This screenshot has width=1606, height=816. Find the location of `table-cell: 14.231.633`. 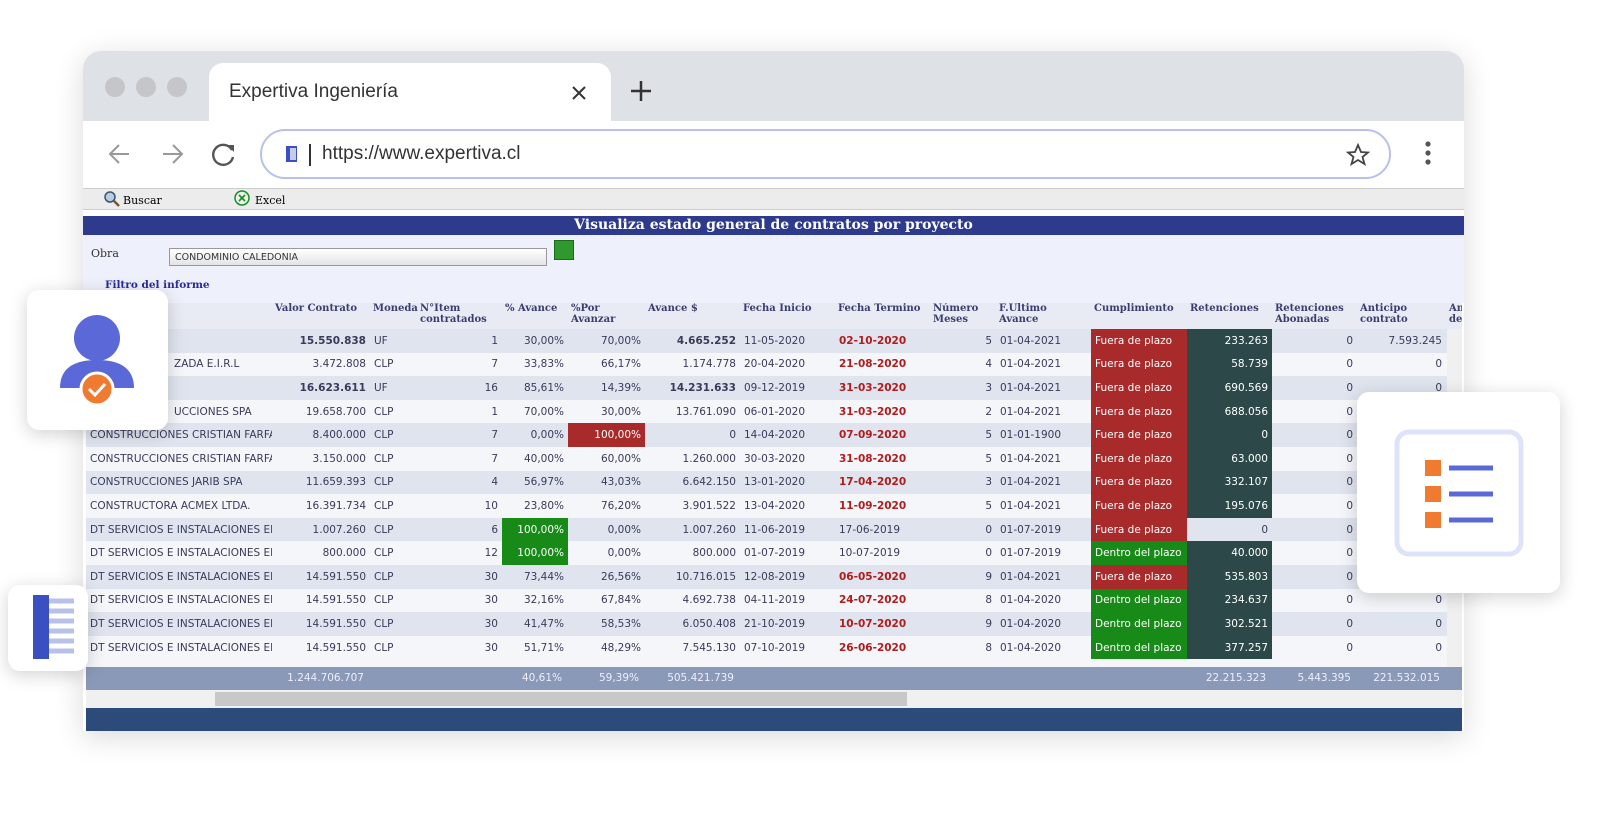

table-cell: 14.231.633 is located at coordinates (692, 388).